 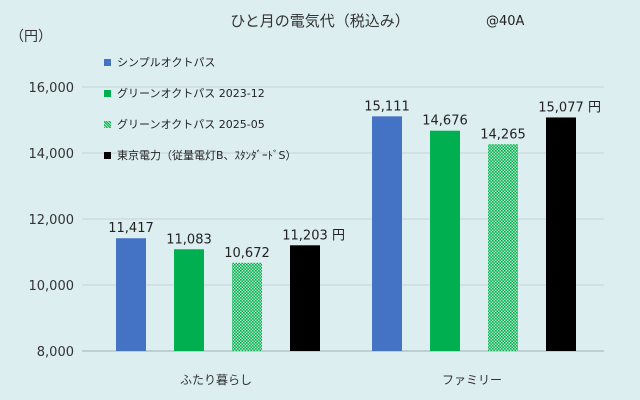 I want to click on category-label: ふたり暮らし, so click(x=216, y=380).